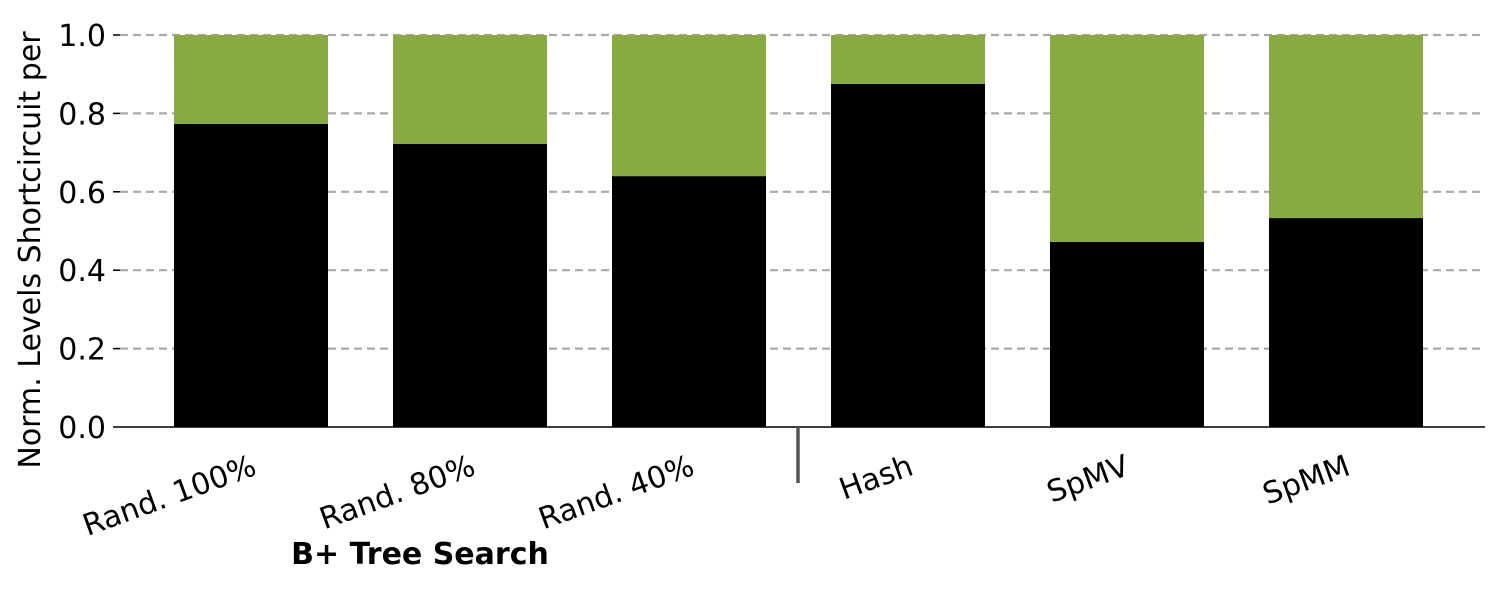  Describe the element at coordinates (169, 496) in the screenshot. I see `x-tick-label: Rand. 100%` at that location.